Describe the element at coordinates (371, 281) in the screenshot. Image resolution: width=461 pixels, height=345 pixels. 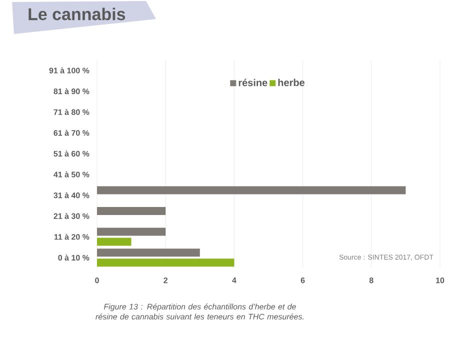
I see `x-tick-label: 8` at that location.